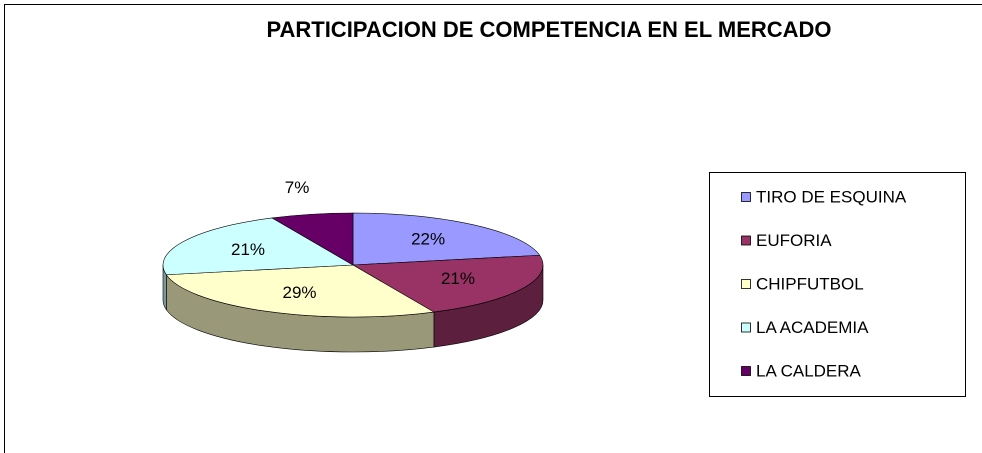  What do you see at coordinates (794, 240) in the screenshot?
I see `legend-label: EUFORIA` at bounding box center [794, 240].